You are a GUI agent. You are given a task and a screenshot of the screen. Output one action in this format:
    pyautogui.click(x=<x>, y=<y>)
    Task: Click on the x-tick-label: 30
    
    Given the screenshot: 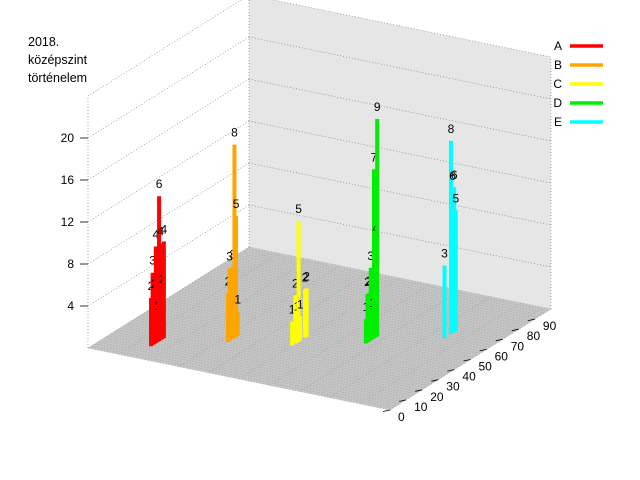 What is the action you would take?
    pyautogui.click(x=453, y=387)
    